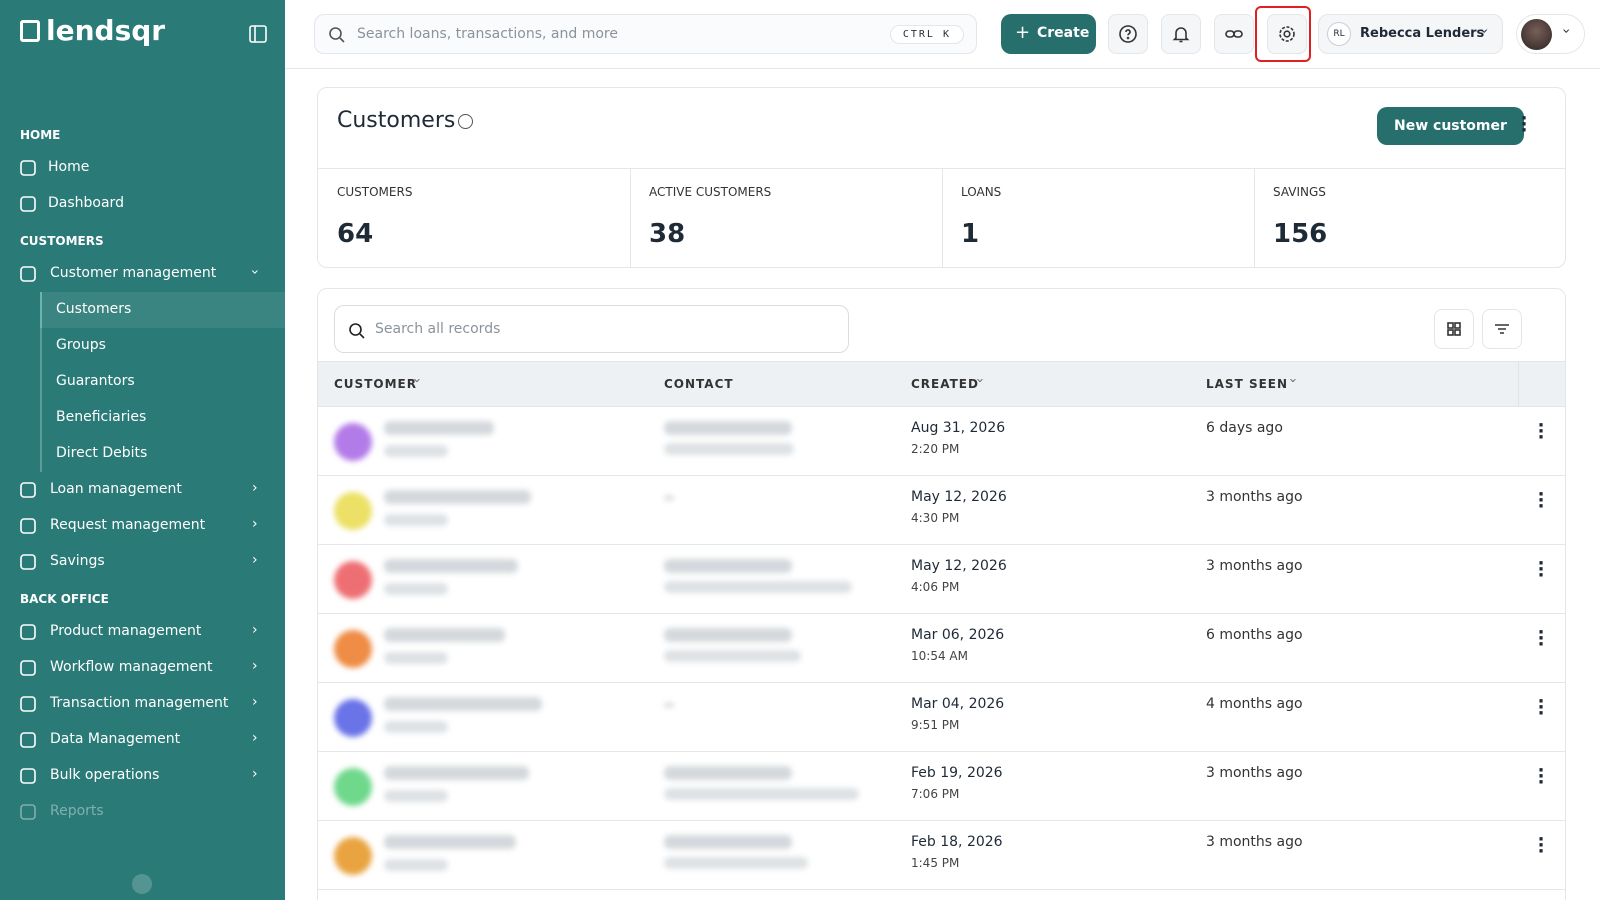 This screenshot has height=900, width=1600. Describe the element at coordinates (958, 428) in the screenshot. I see `created-date: Aug 31, 2026` at that location.